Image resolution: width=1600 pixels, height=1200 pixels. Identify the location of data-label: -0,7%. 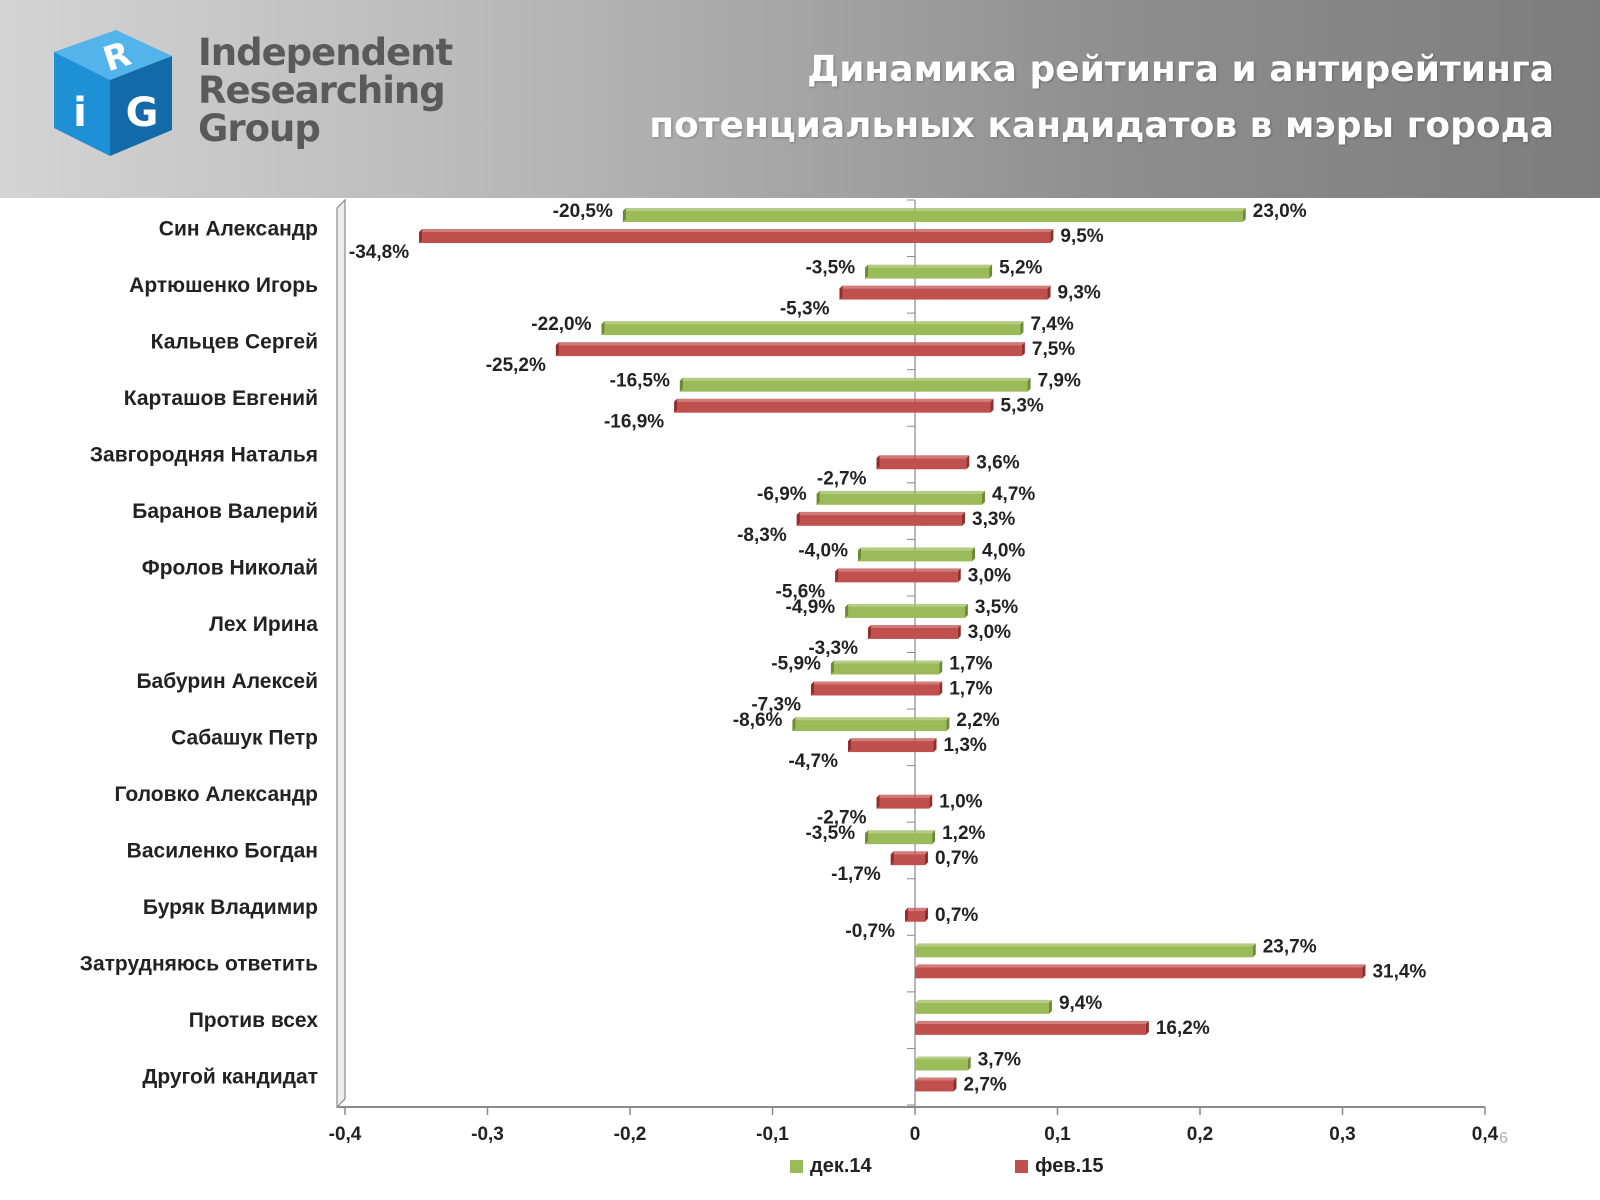
(870, 931).